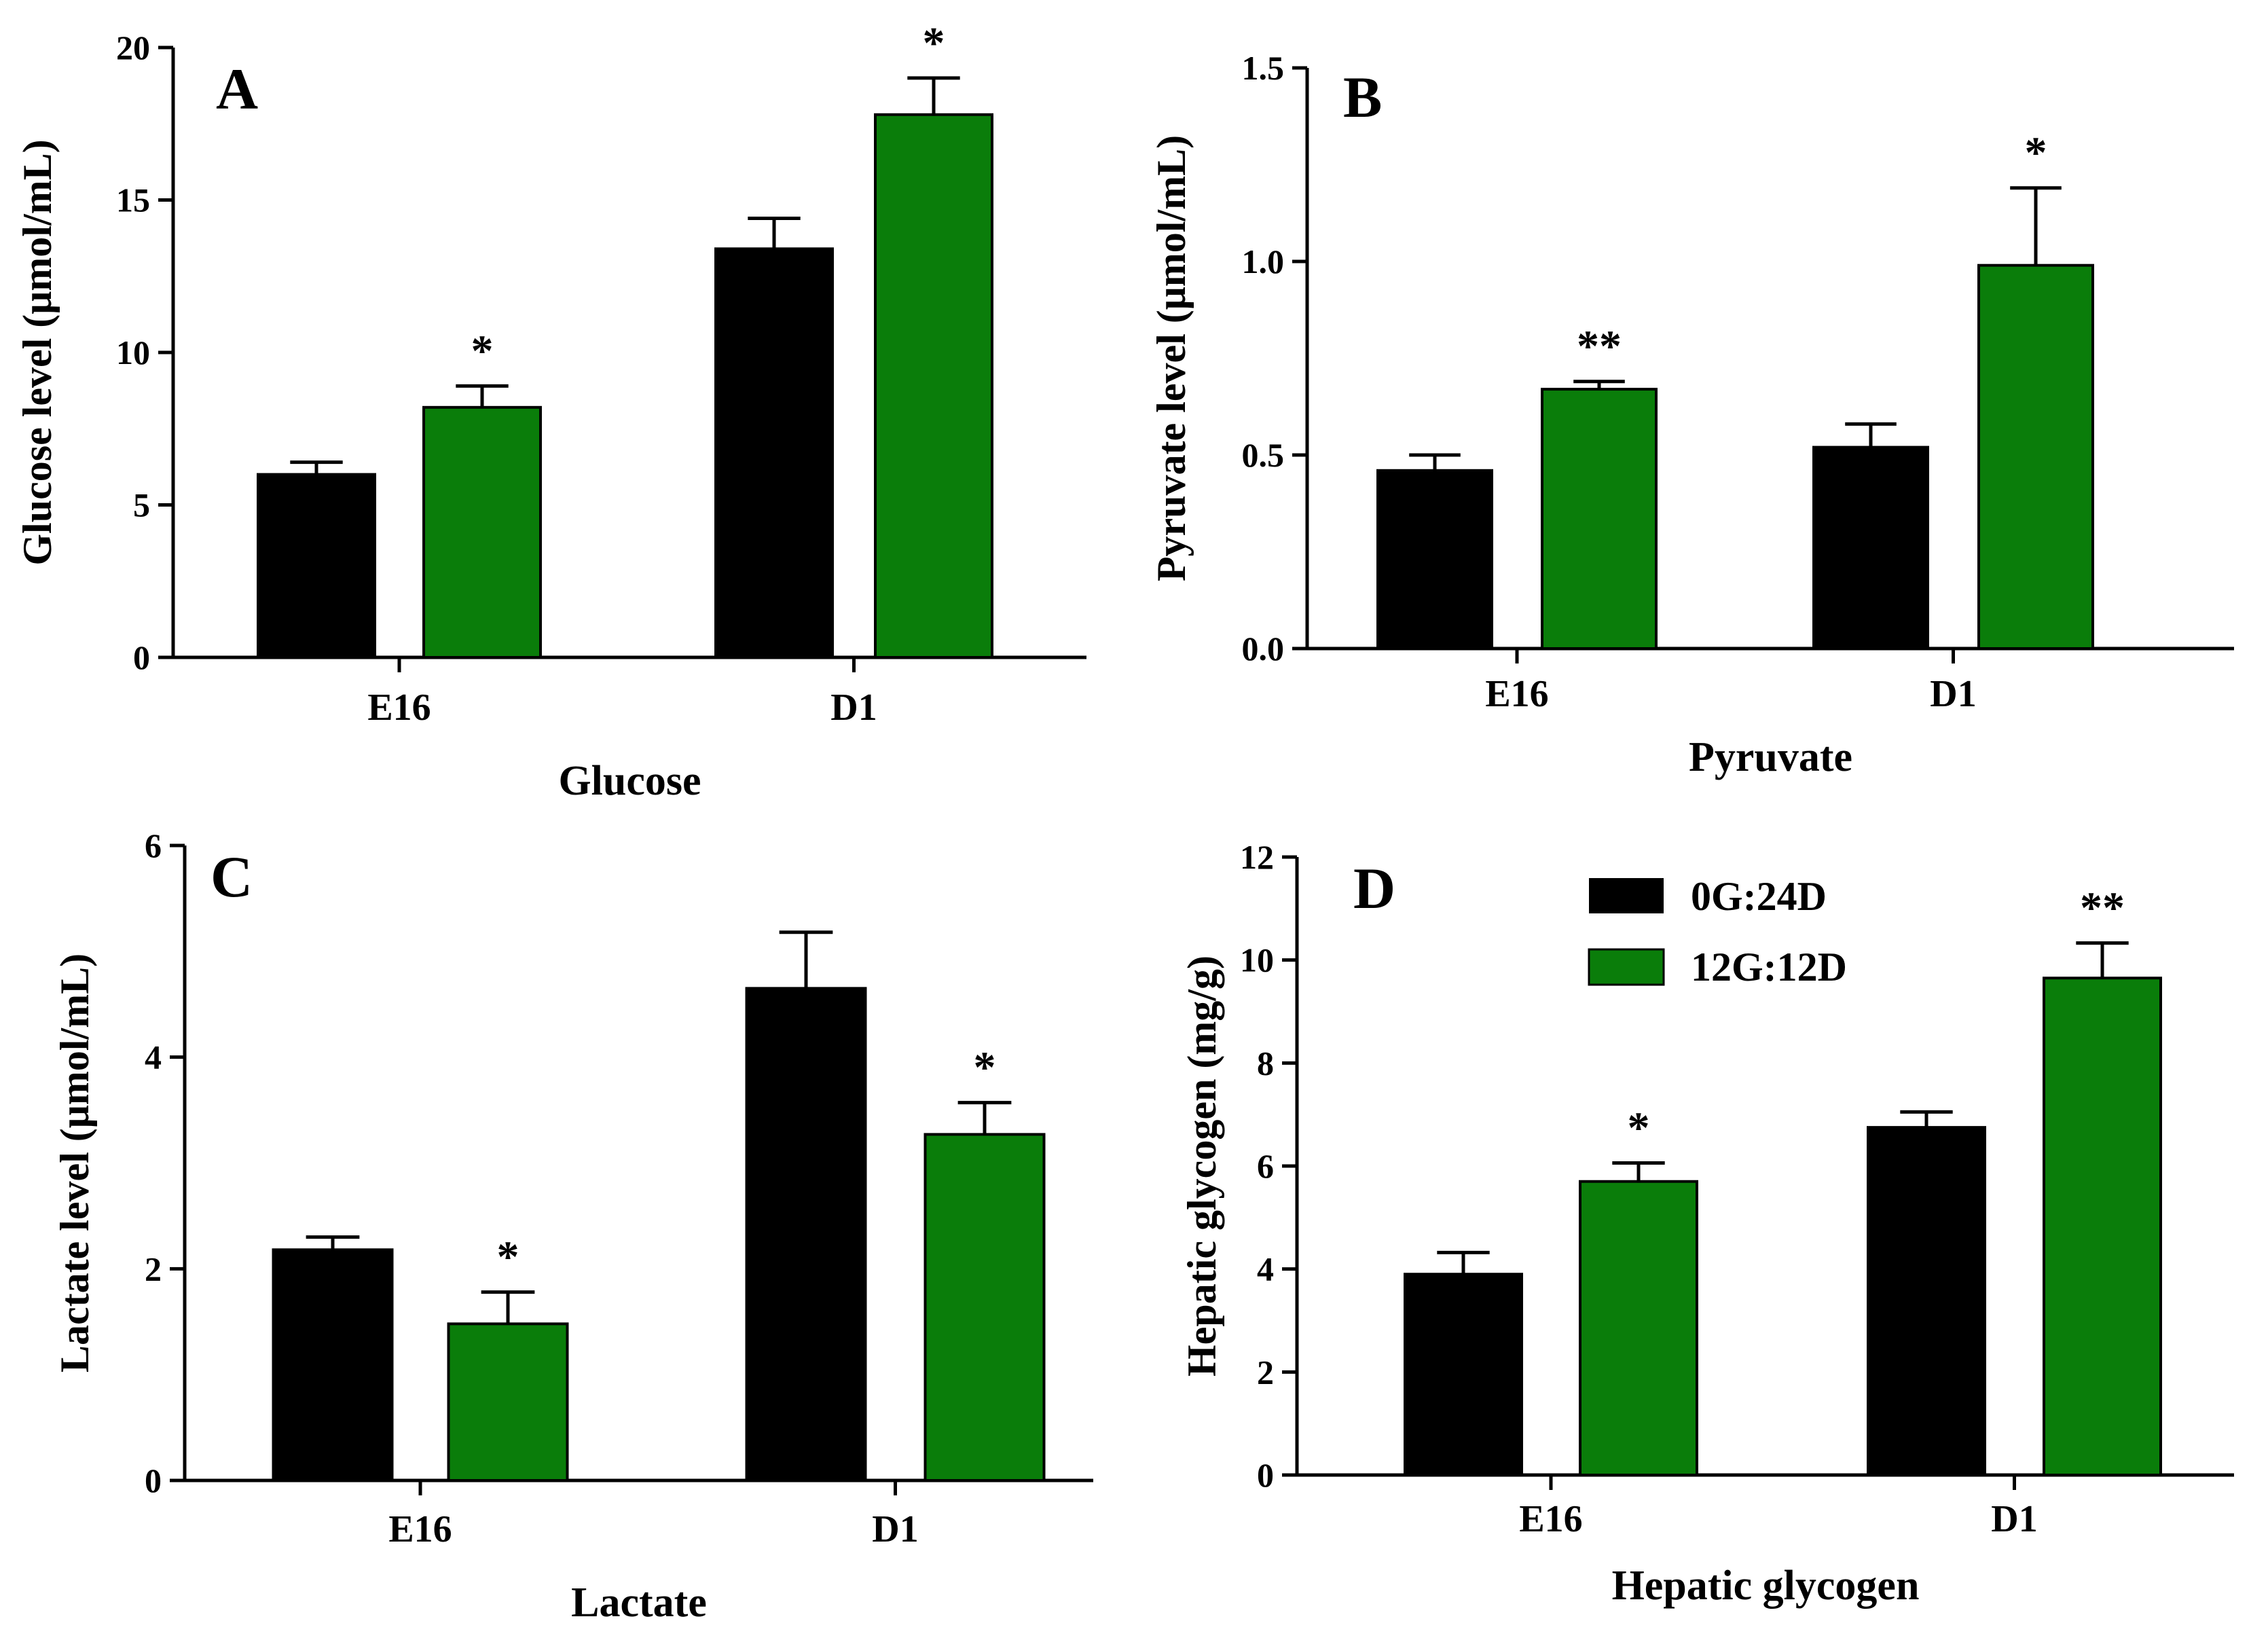 The image size is (2268, 1638). I want to click on legend-label-0g24d: 0G:24D, so click(1759, 896).